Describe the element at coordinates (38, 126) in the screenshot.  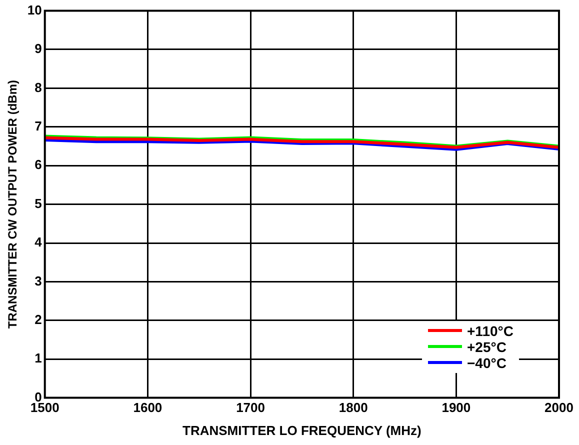
I see `y-tick-label: 7` at that location.